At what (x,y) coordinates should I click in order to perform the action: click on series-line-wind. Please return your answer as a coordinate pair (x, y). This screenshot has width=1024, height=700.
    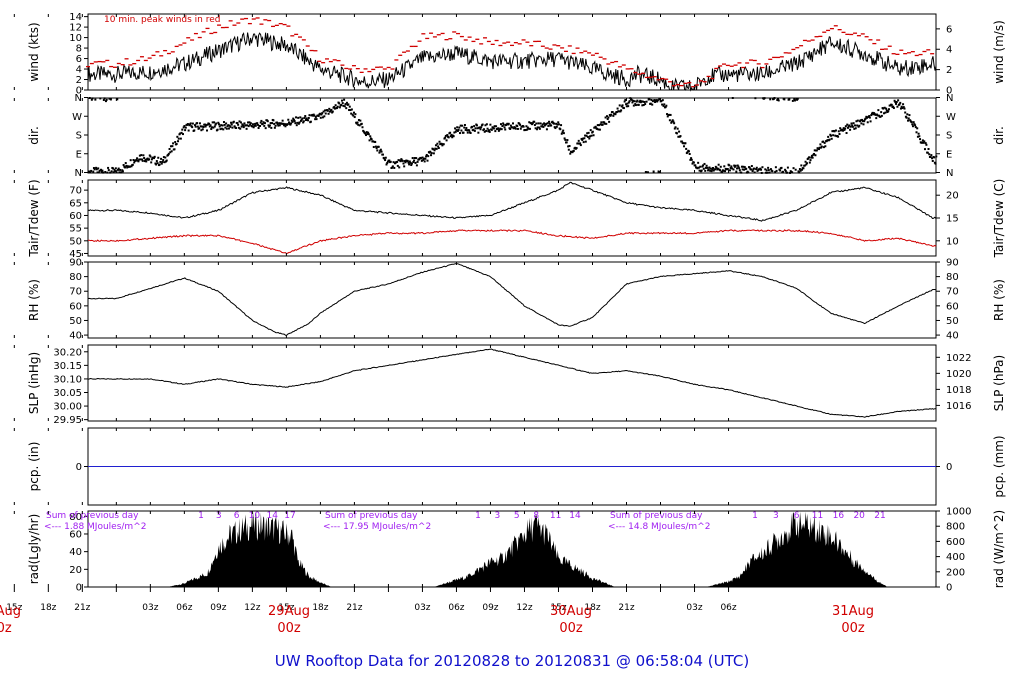
    Looking at the image, I should click on (512, 62).